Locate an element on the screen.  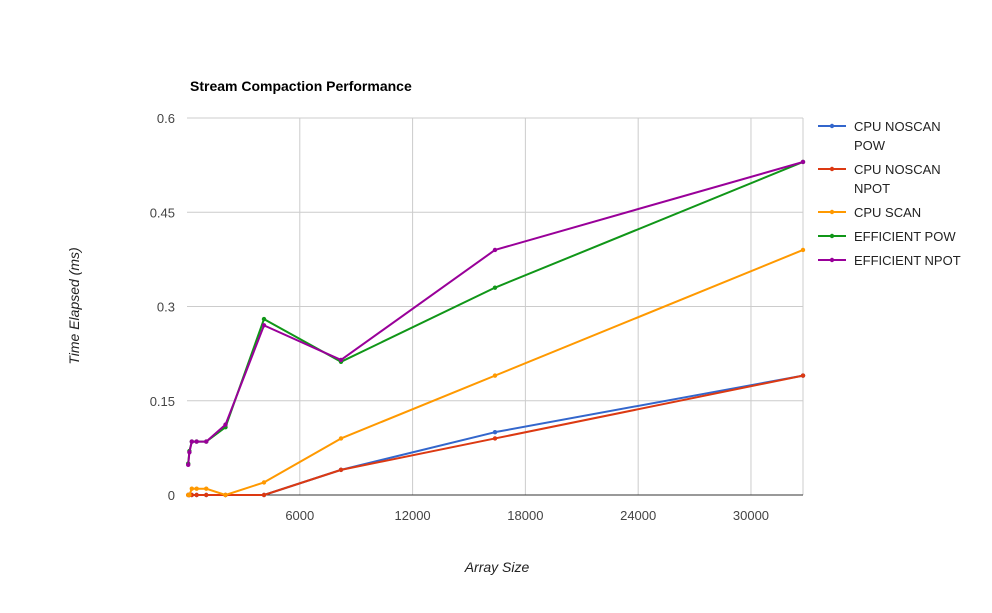
legend-item: CPU SCAN is located at coordinates (869, 212).